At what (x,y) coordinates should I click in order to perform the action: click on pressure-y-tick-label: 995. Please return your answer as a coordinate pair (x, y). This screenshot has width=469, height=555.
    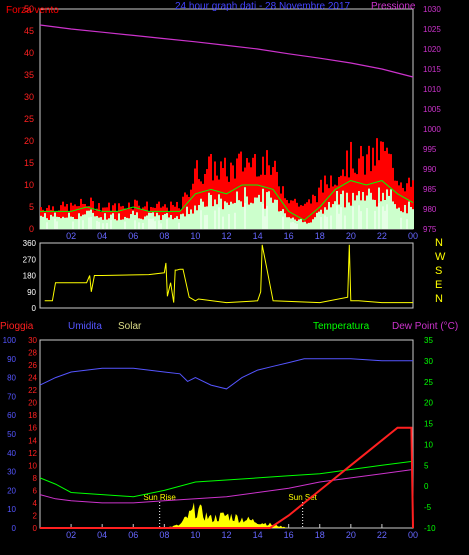
    Looking at the image, I should click on (430, 149).